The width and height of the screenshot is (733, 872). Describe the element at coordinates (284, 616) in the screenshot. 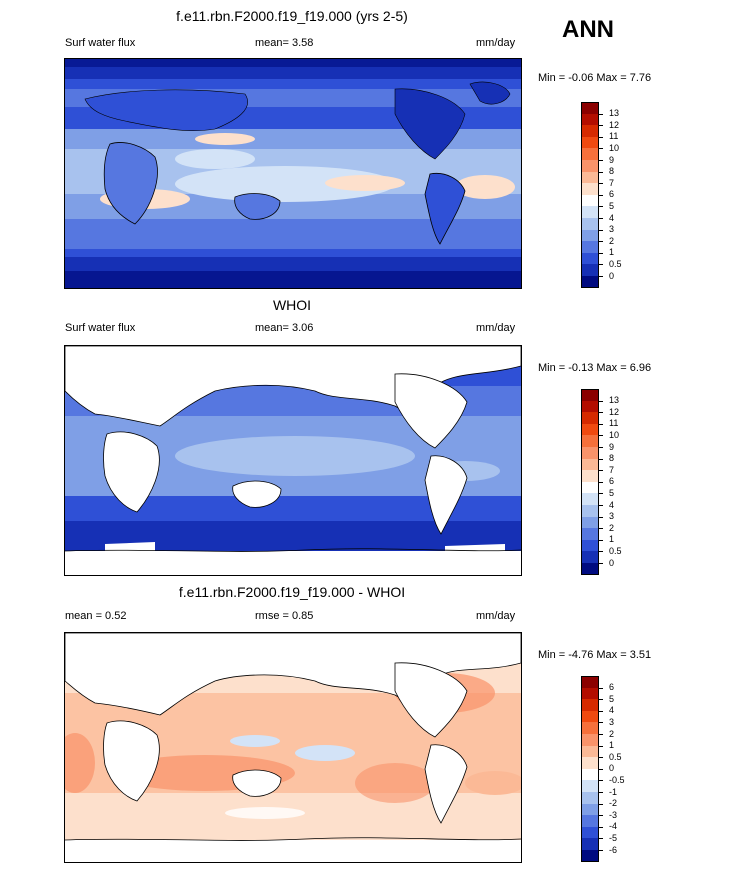

I see `panel3-rmse-label: rmse = 0.85` at that location.